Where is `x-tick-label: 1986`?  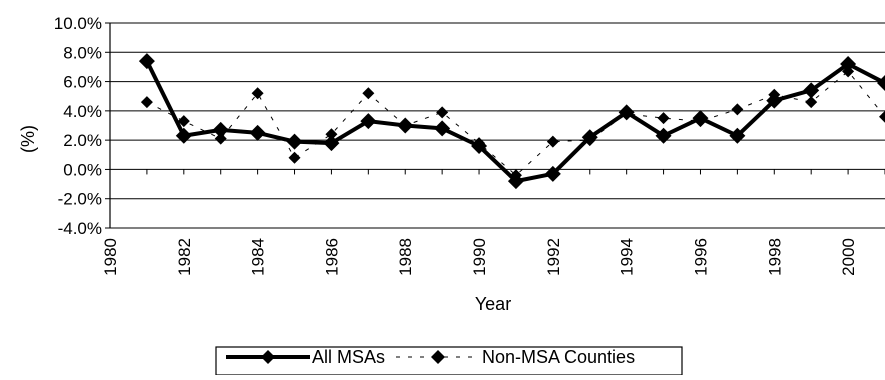
x-tick-label: 1986 is located at coordinates (331, 257).